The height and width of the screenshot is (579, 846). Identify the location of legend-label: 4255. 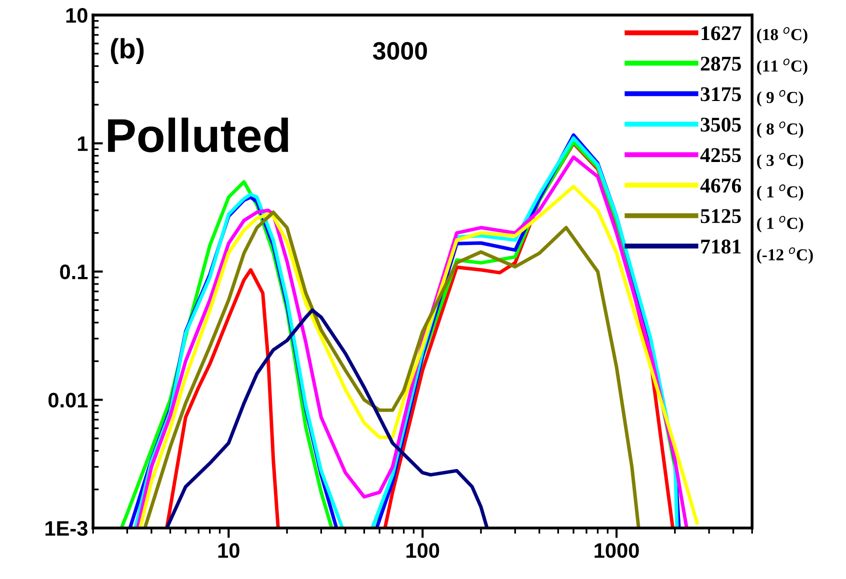
(720, 155).